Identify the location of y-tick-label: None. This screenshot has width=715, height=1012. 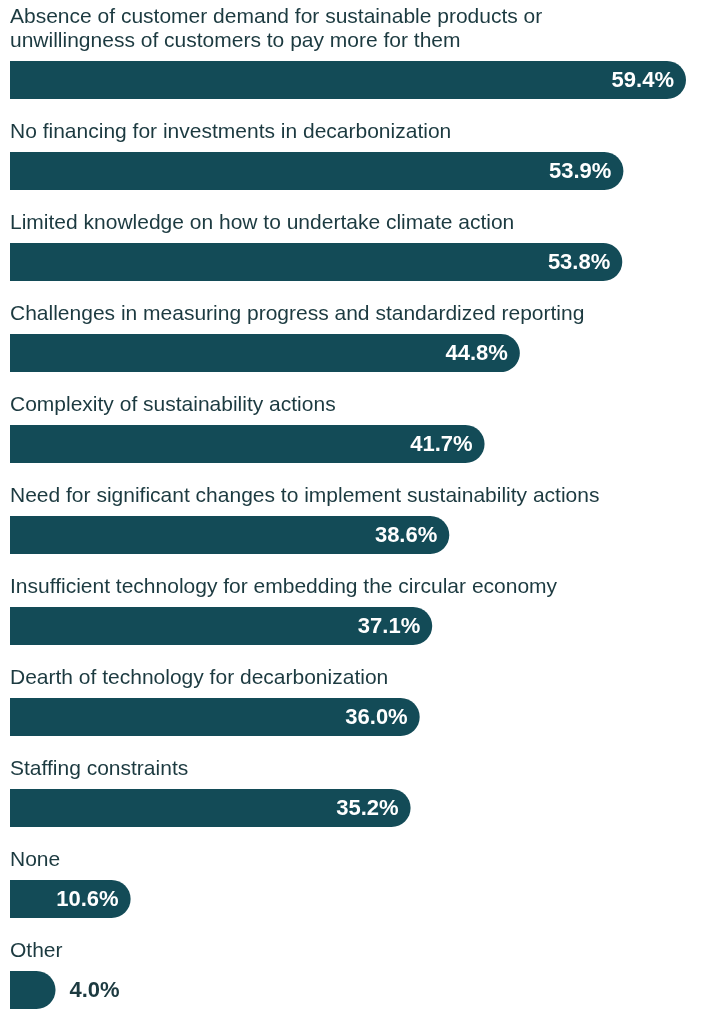
(35, 858).